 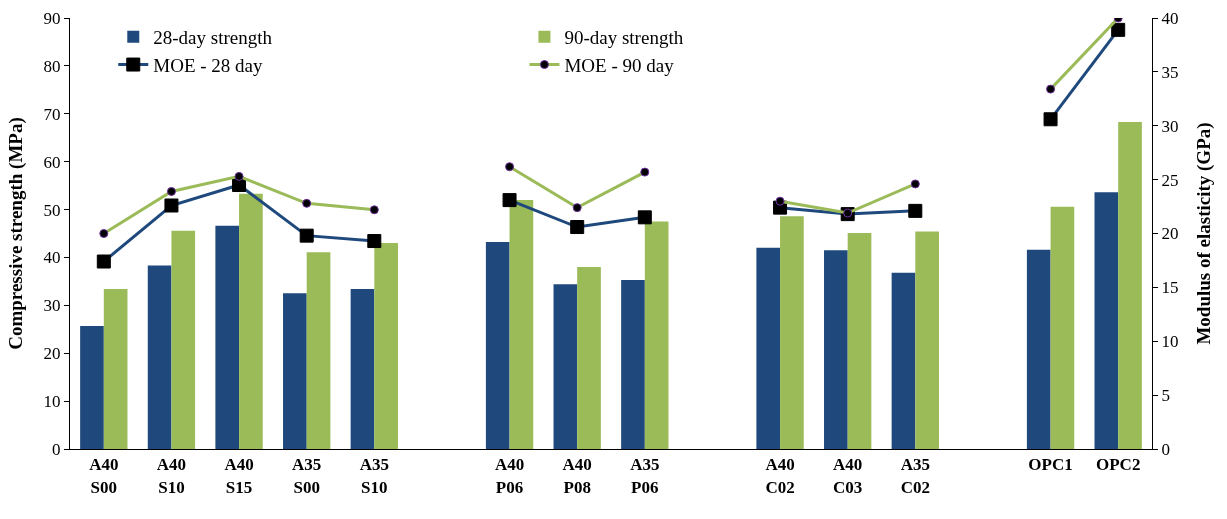 I want to click on y-tick-label: 80, so click(x=52, y=66).